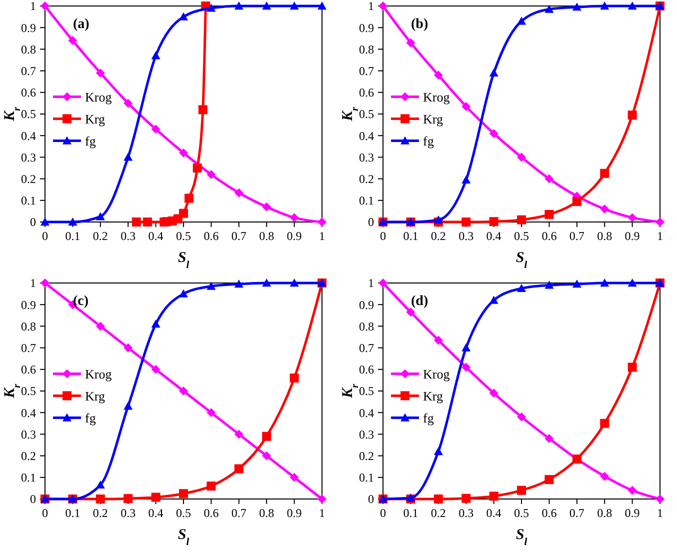  Describe the element at coordinates (521, 513) in the screenshot. I see `x-tick-label: 0.5` at that location.